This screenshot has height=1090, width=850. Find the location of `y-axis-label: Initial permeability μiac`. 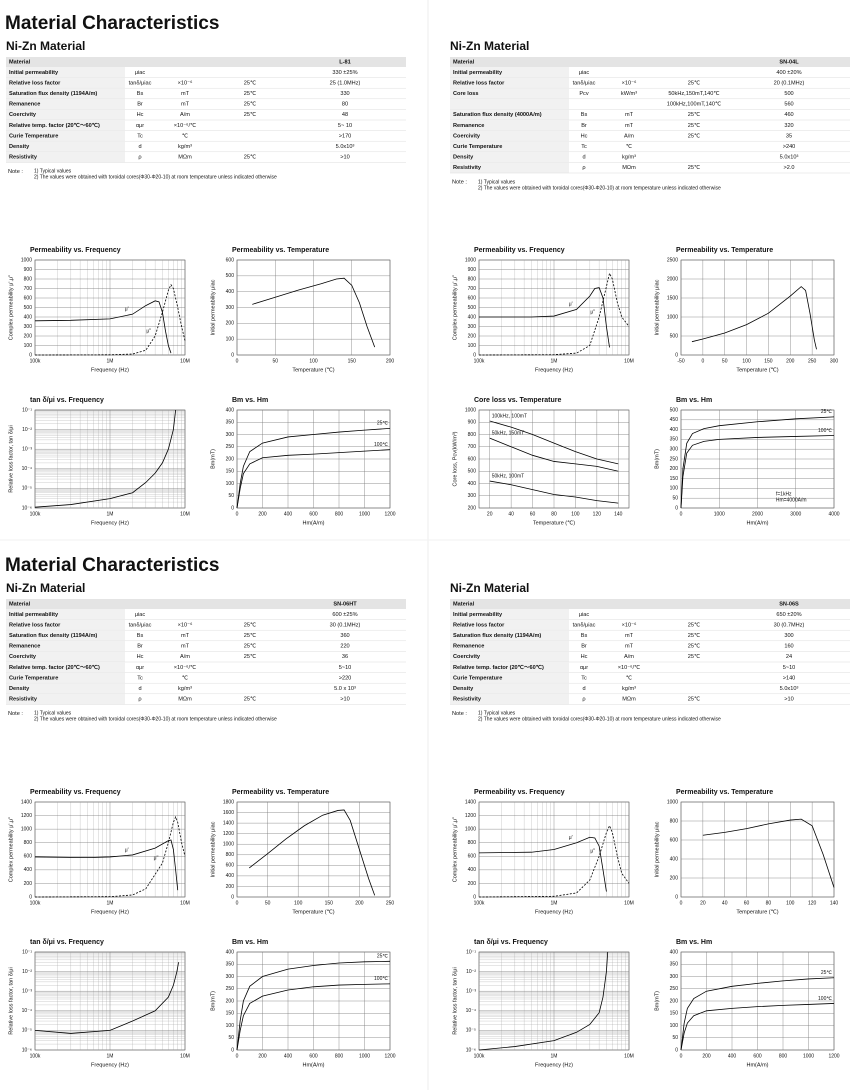

y-axis-label: Initial permeability μiac is located at coordinates (657, 849).